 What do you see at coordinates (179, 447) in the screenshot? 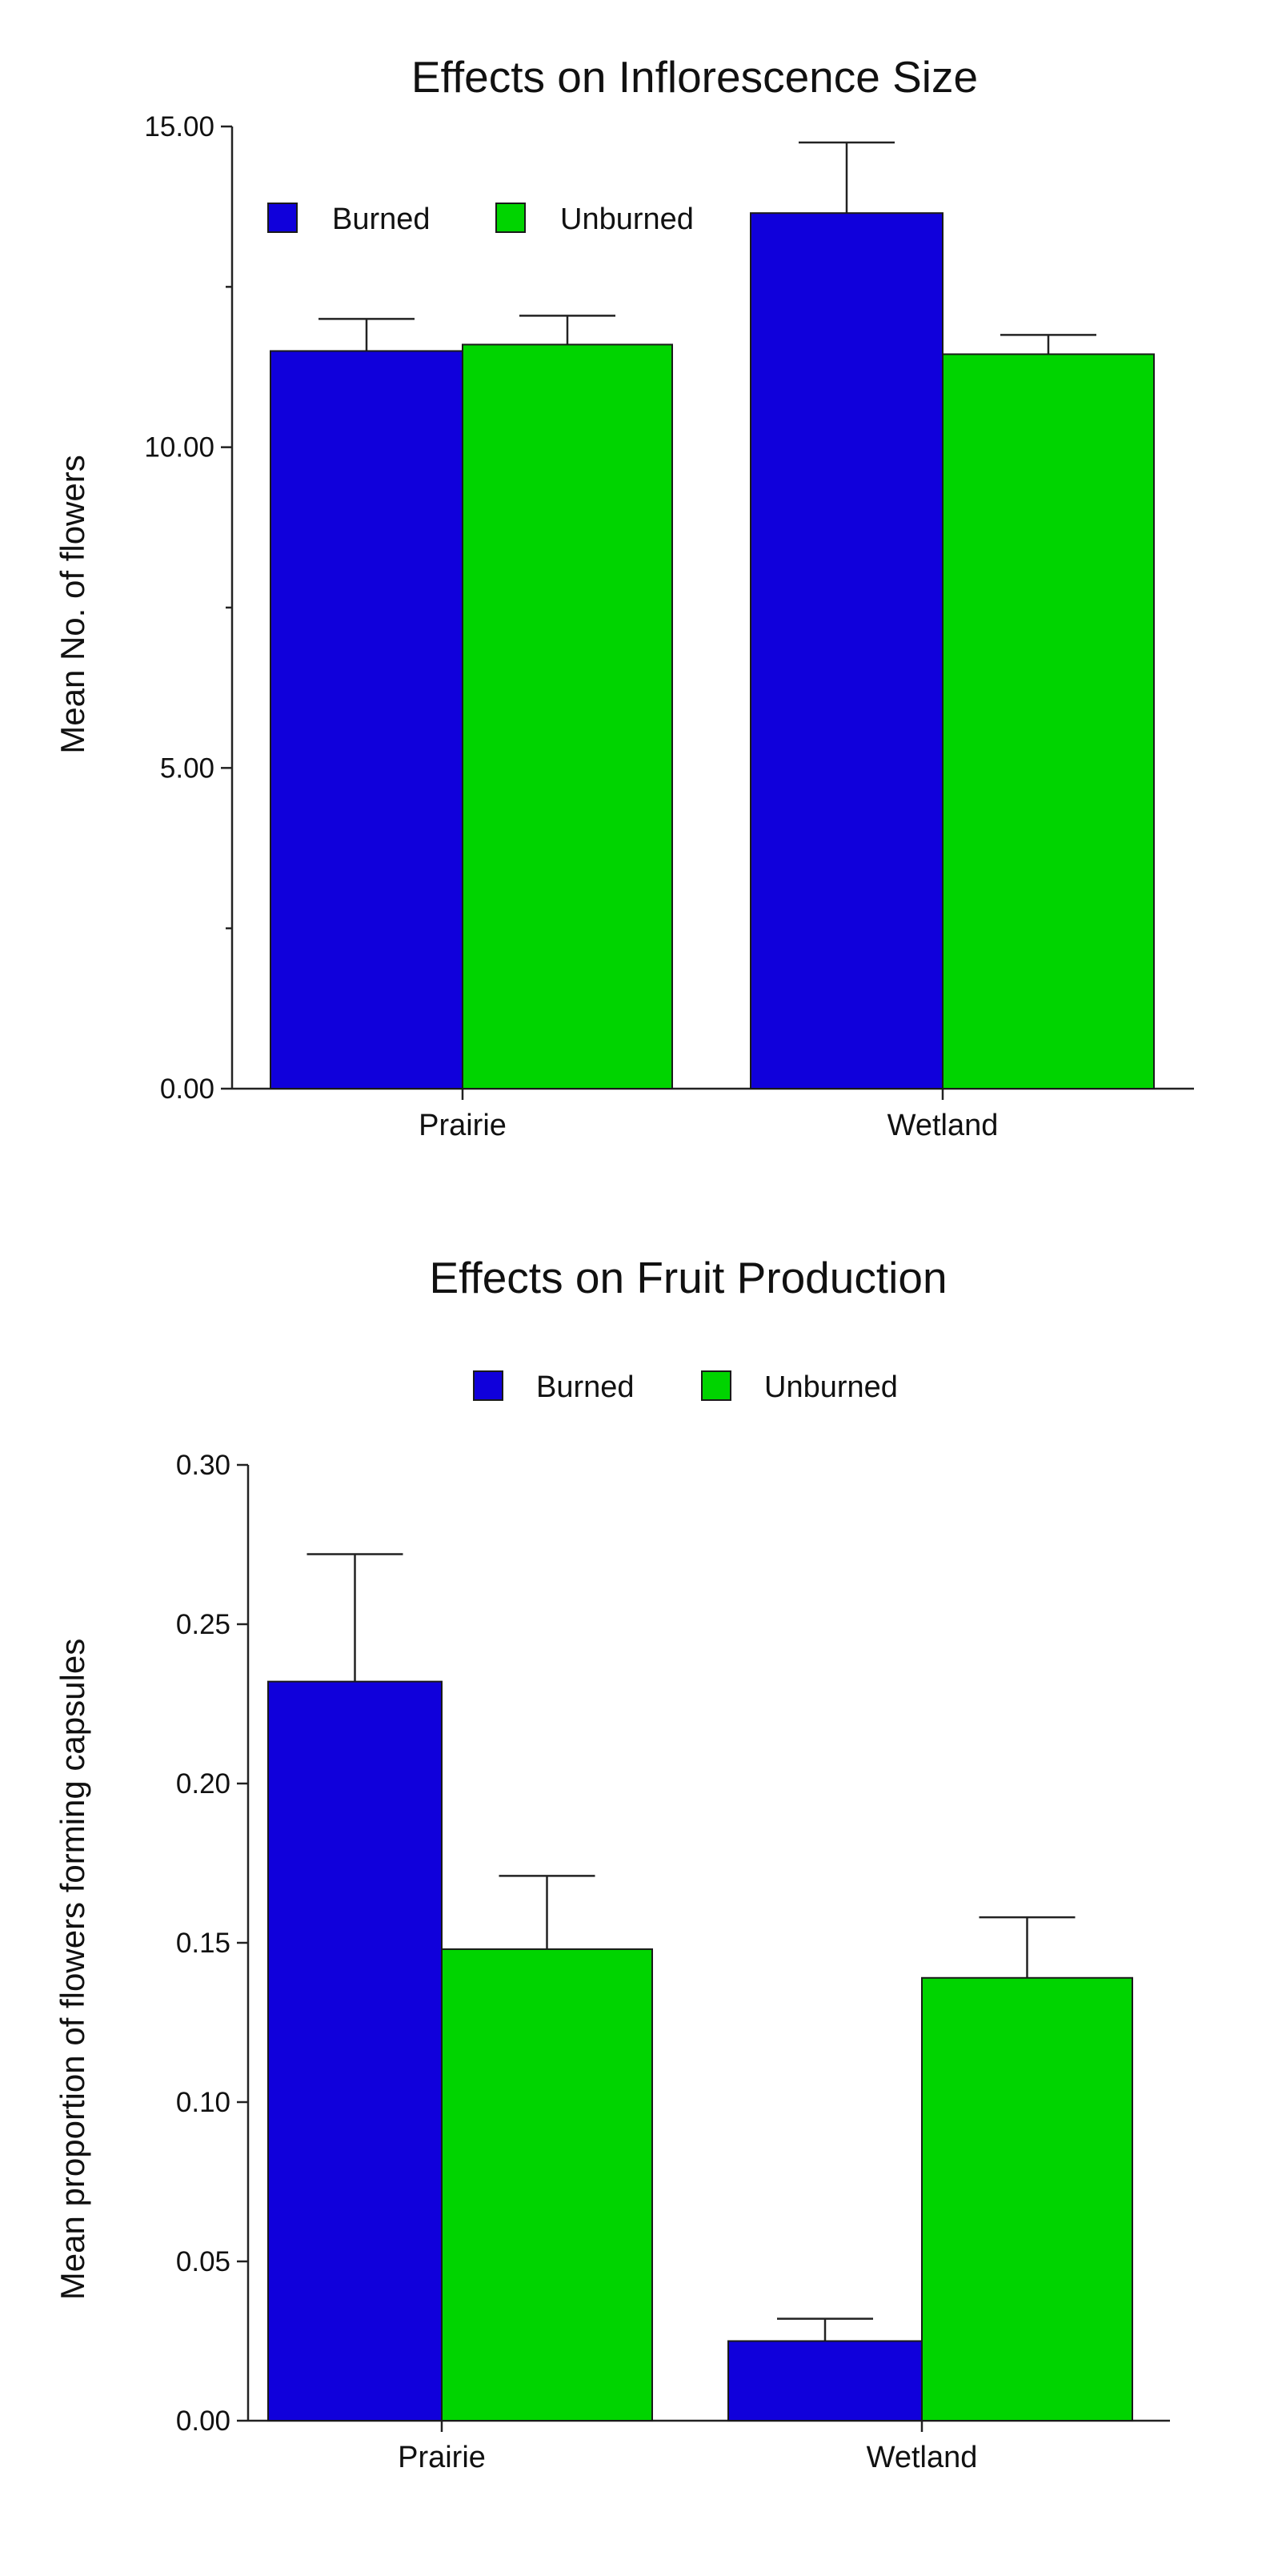
I see `y-tick-label: 10.00` at bounding box center [179, 447].